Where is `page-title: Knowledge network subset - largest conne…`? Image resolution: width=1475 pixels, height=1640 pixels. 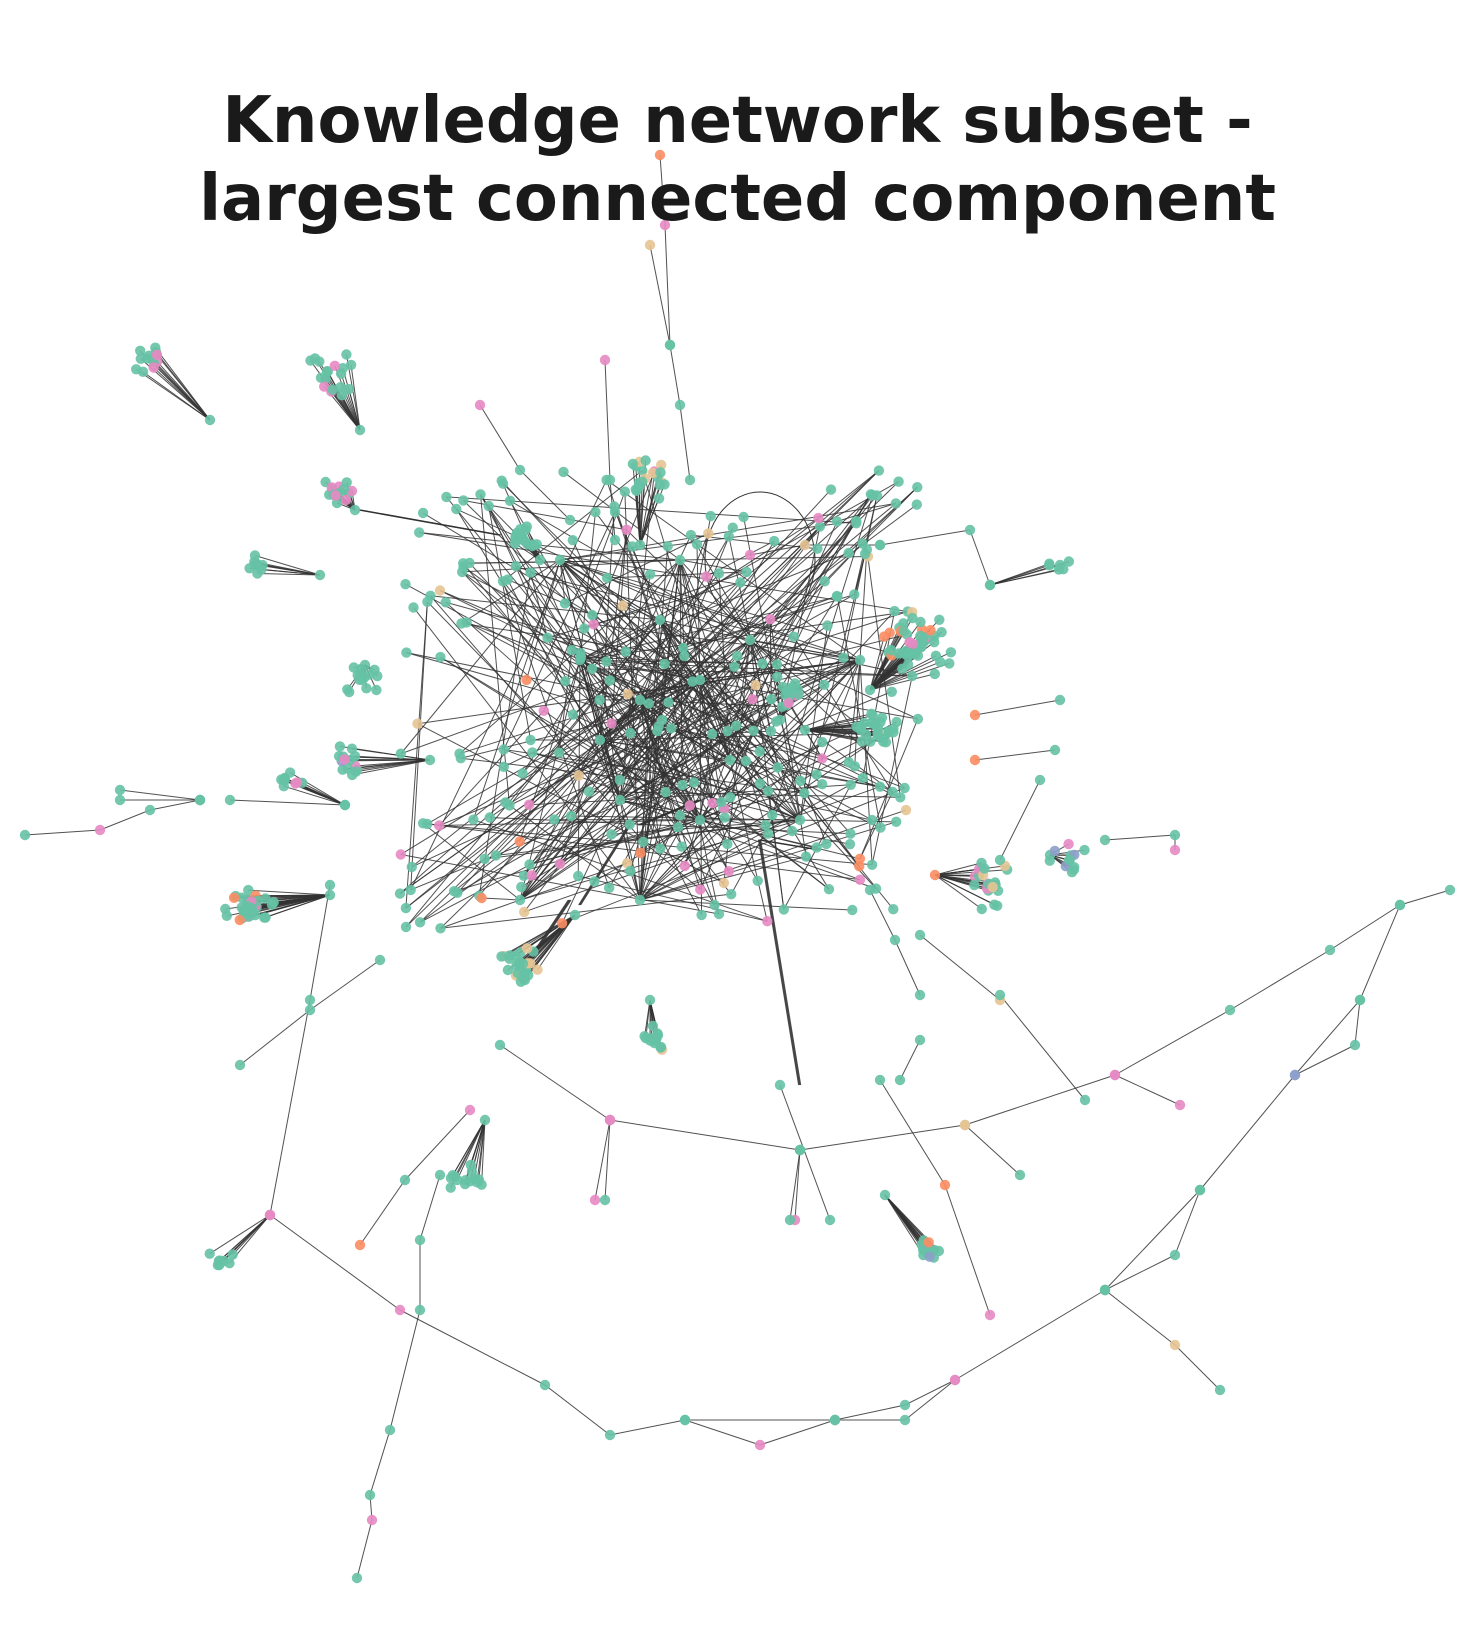 page-title: Knowledge network subset - largest conne… is located at coordinates (737, 160).